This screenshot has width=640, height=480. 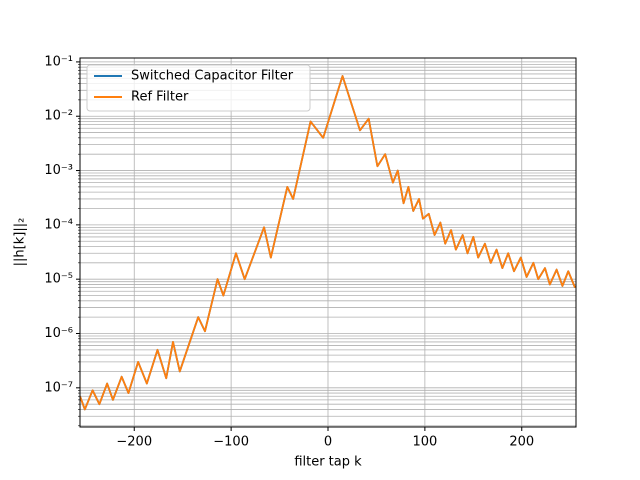 What do you see at coordinates (20, 242) in the screenshot?
I see `y-axis-label: ||h[k]||₂` at bounding box center [20, 242].